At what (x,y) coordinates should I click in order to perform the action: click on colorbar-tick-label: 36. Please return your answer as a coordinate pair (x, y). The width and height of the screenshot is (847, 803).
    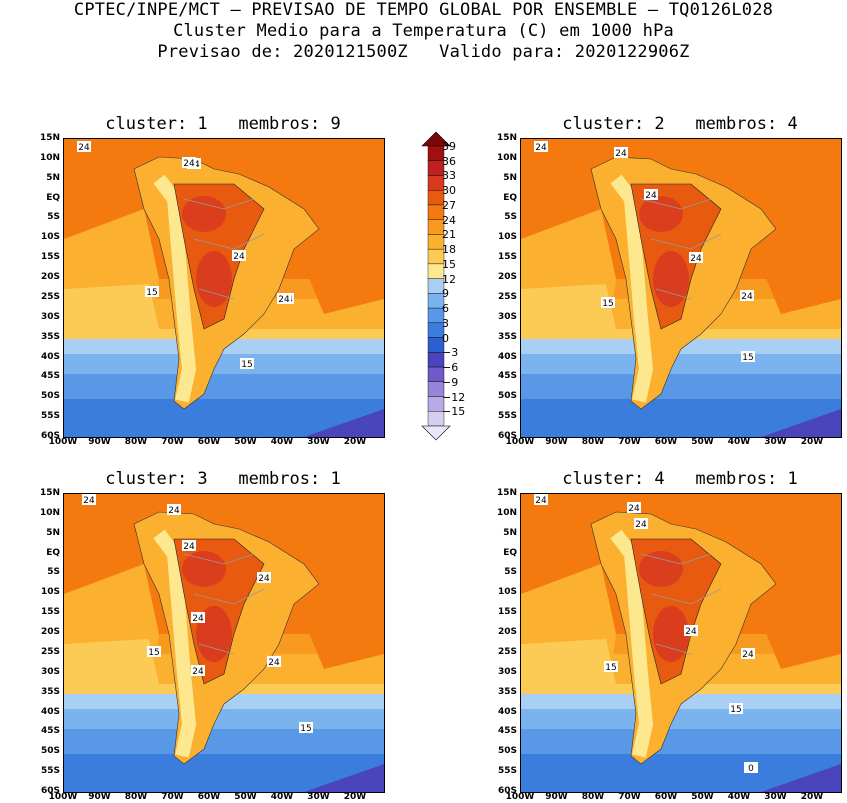
    Looking at the image, I should click on (449, 161).